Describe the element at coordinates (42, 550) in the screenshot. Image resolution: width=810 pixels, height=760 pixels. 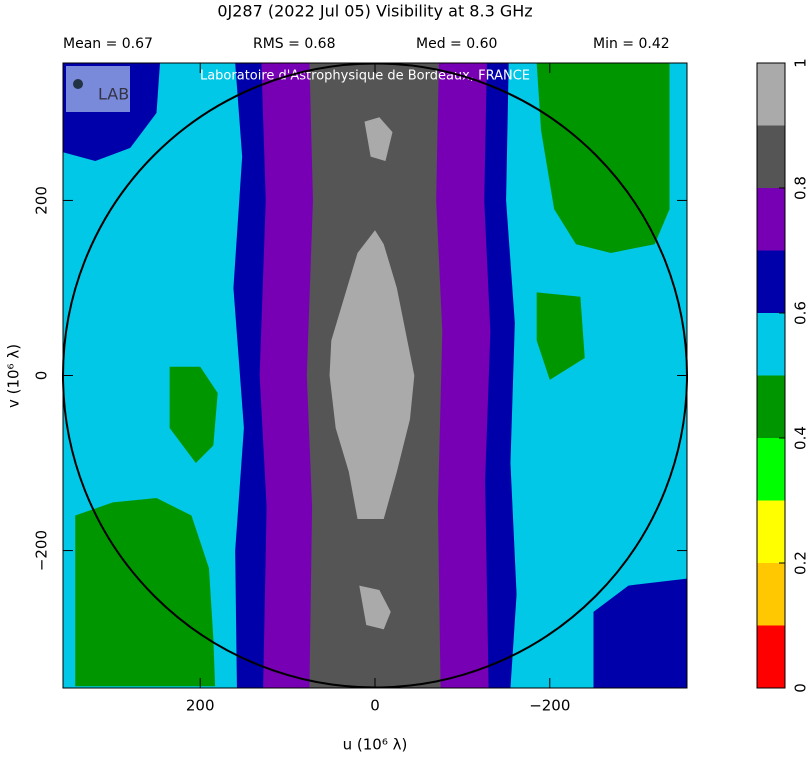
I see `y-tick-label: −200` at that location.